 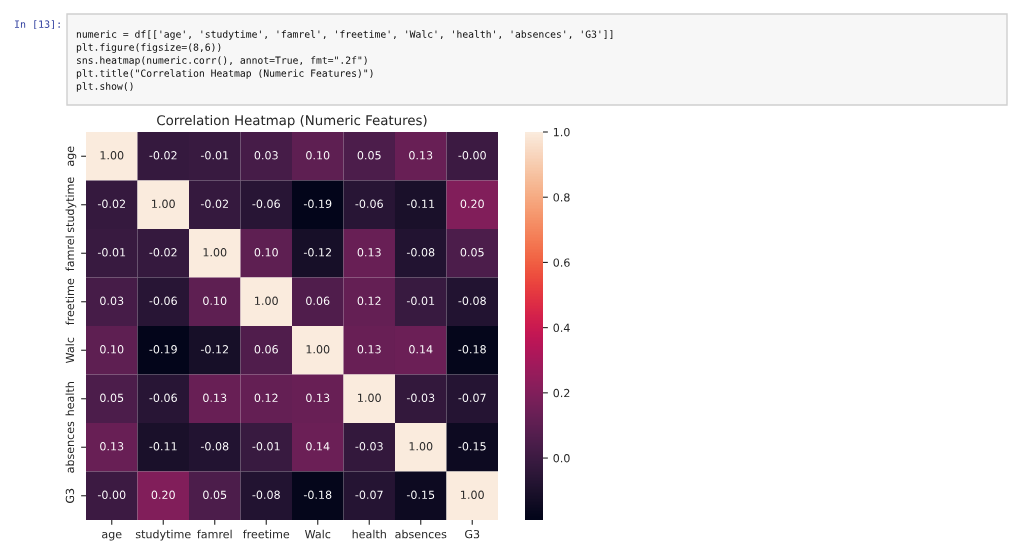 What do you see at coordinates (222, 61) in the screenshot?
I see `text: sns.heatmap(numeric.corr(), annot=True, fmt=".2f")` at bounding box center [222, 61].